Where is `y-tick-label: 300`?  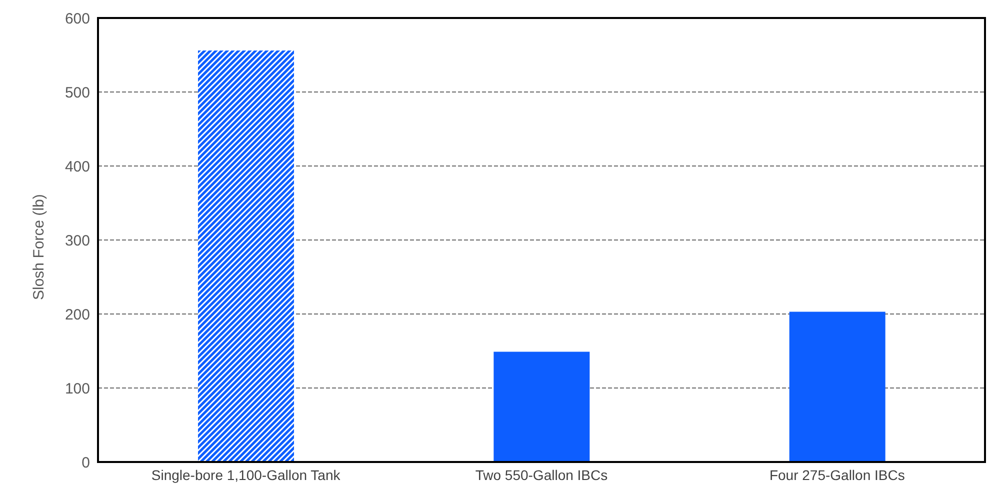 y-tick-label: 300 is located at coordinates (77, 241).